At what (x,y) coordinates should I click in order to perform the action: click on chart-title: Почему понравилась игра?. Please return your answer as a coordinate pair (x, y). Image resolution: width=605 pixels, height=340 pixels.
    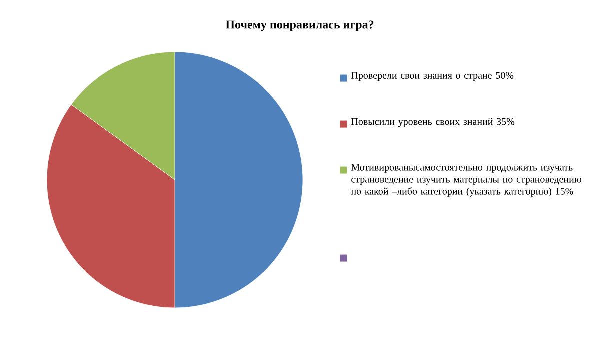
    Looking at the image, I should click on (300, 26).